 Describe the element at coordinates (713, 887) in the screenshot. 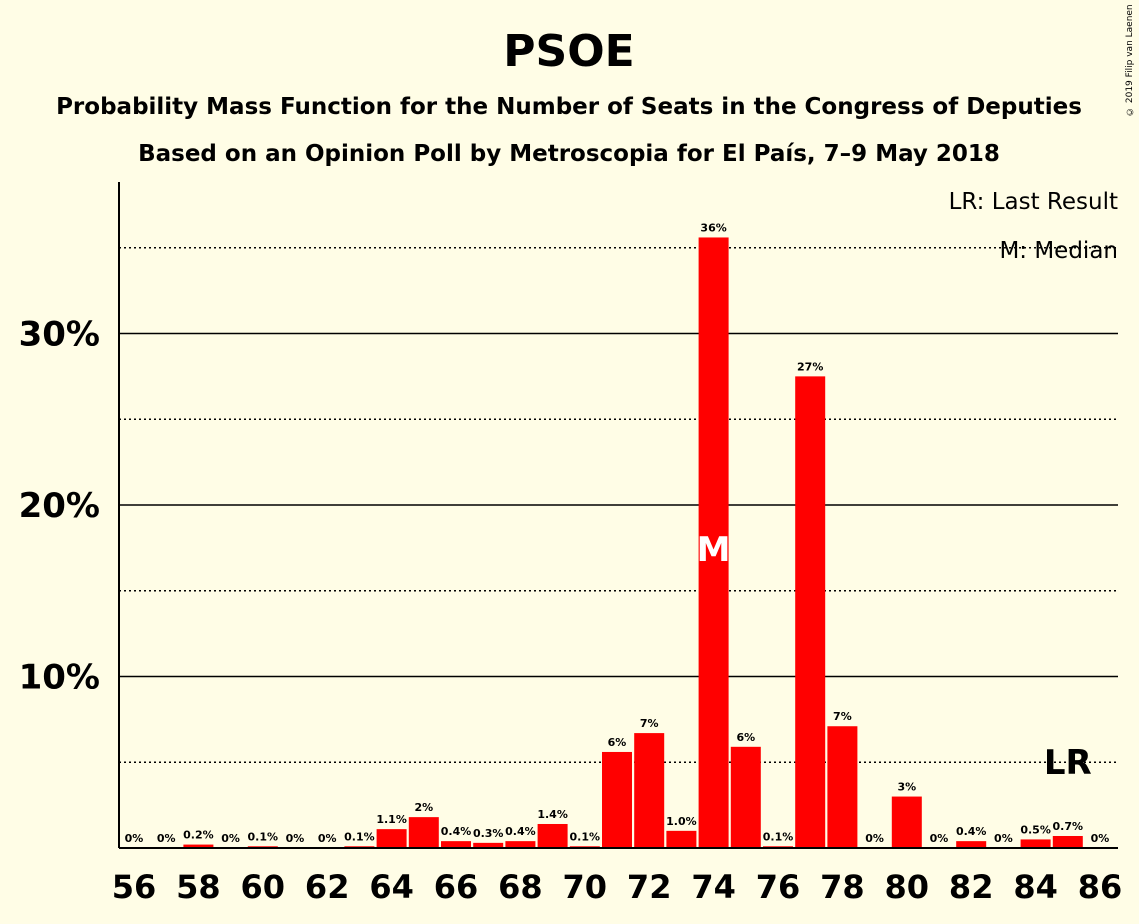

I see `x-tick-label: 74` at that location.